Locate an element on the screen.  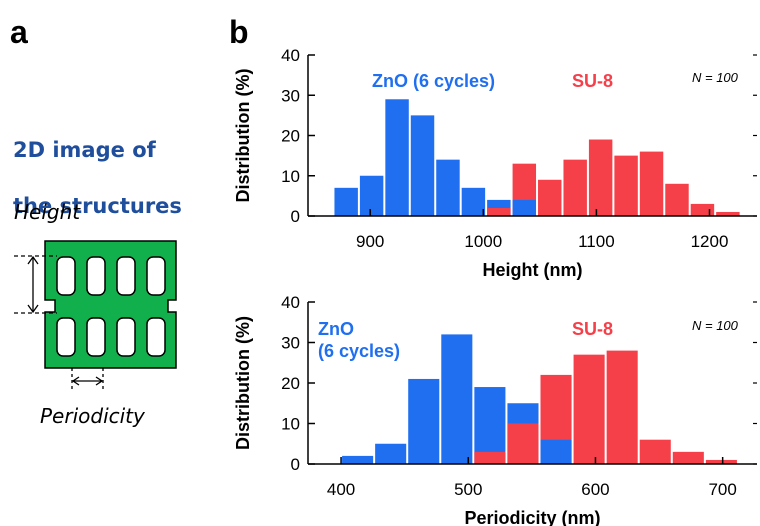
title-line: the structures is located at coordinates (97, 206).